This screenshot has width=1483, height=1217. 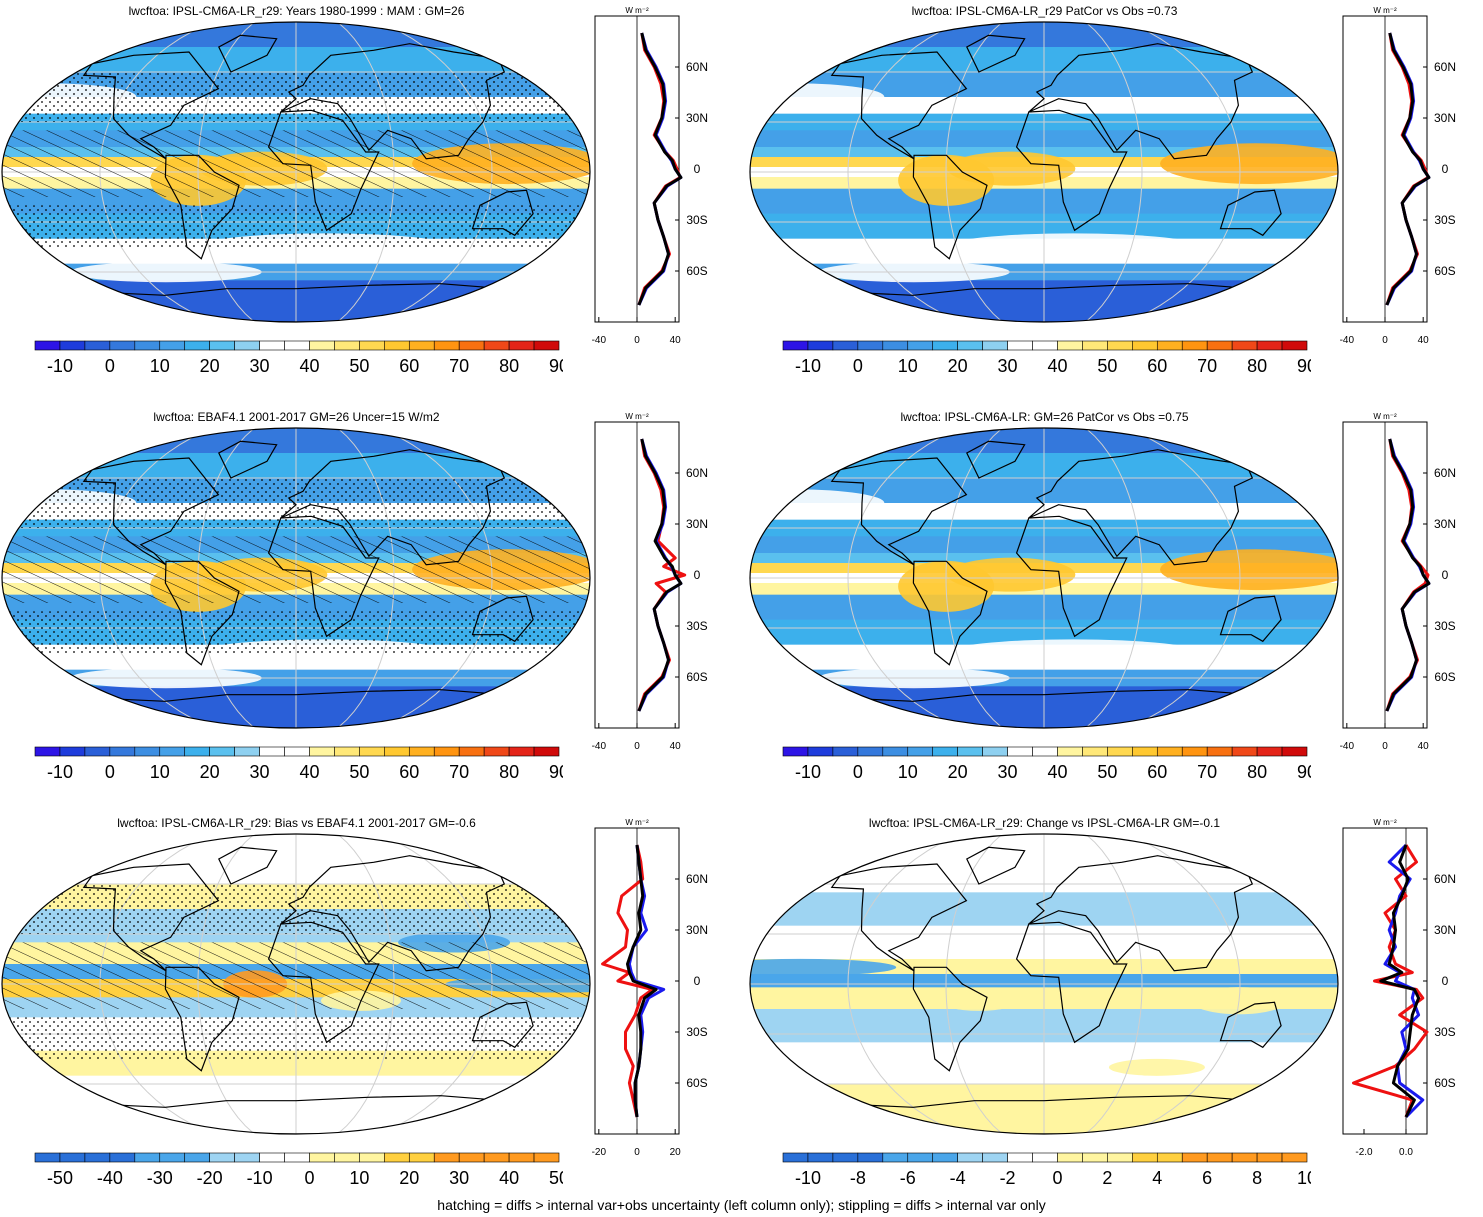 I want to click on hatch-region, so click(x=296, y=163).